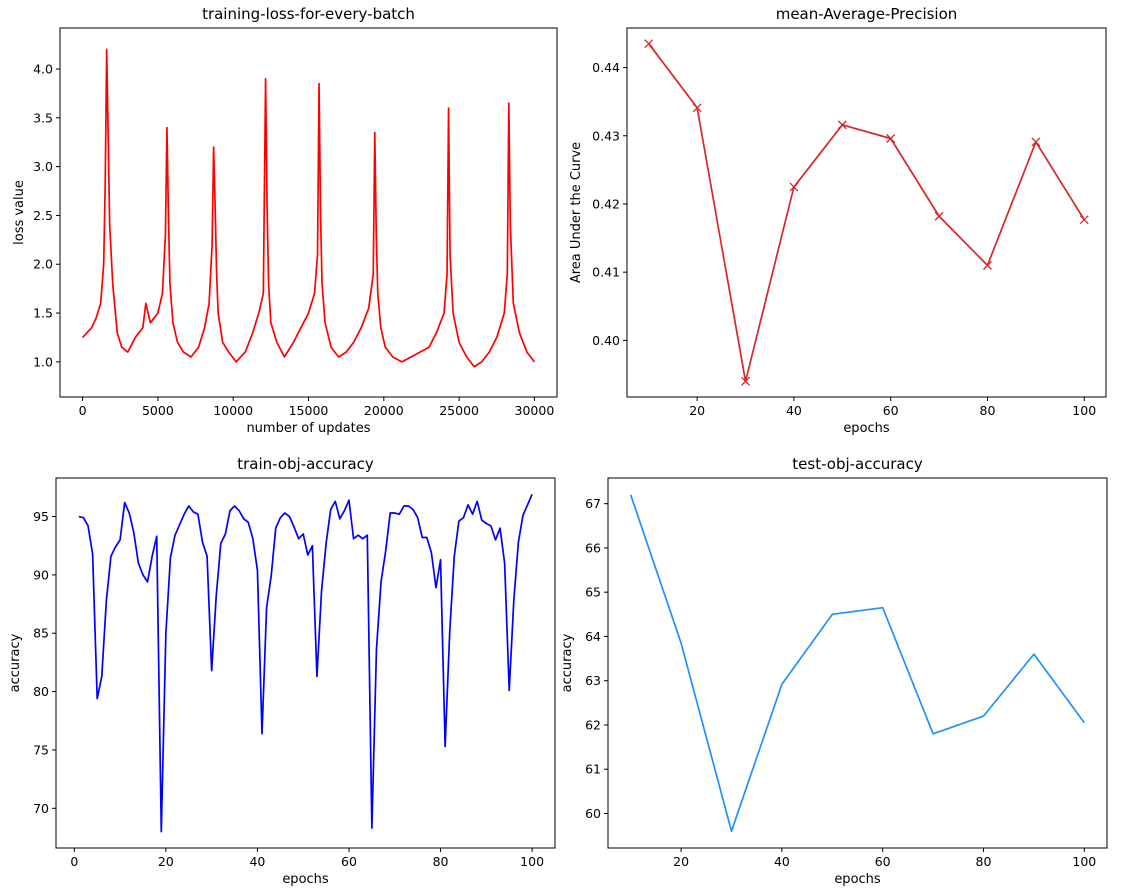 This screenshot has height=896, width=1135. I want to click on y-tick-label: 75, so click(41, 749).